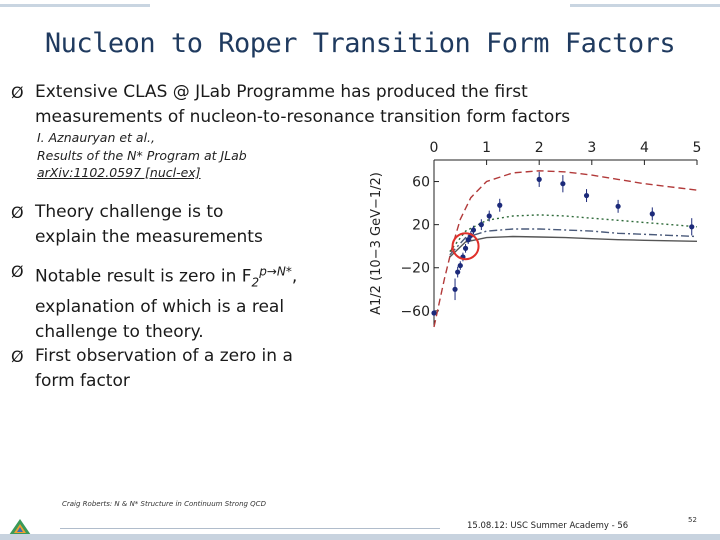  Describe the element at coordinates (421, 226) in the screenshot. I see `y-tick-label: 20` at that location.